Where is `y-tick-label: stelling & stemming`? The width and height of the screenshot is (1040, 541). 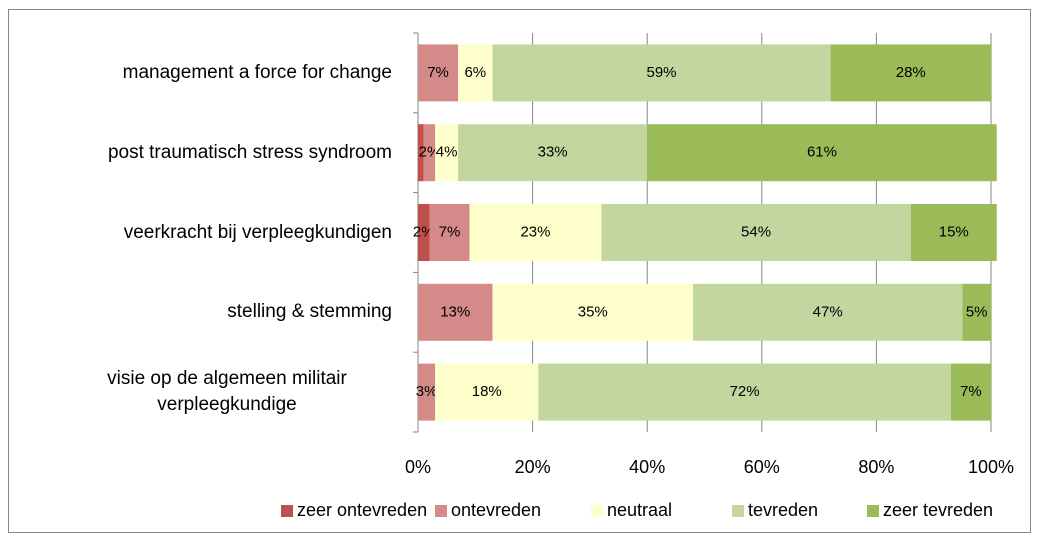
y-tick-label: stelling & stemming is located at coordinates (309, 312).